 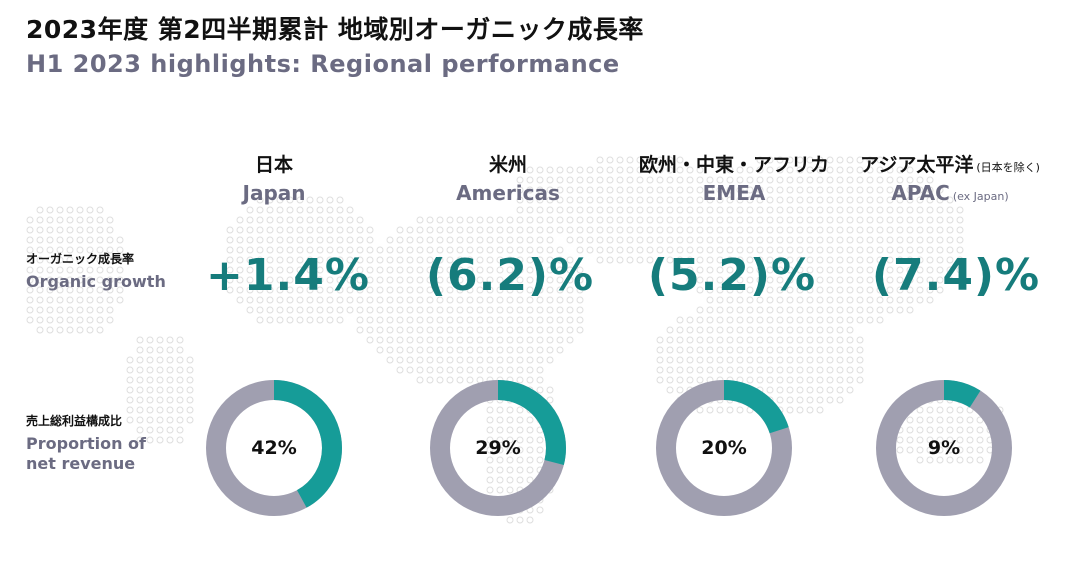 What do you see at coordinates (724, 448) in the screenshot?
I see `donut-percent-label: 20%` at bounding box center [724, 448].